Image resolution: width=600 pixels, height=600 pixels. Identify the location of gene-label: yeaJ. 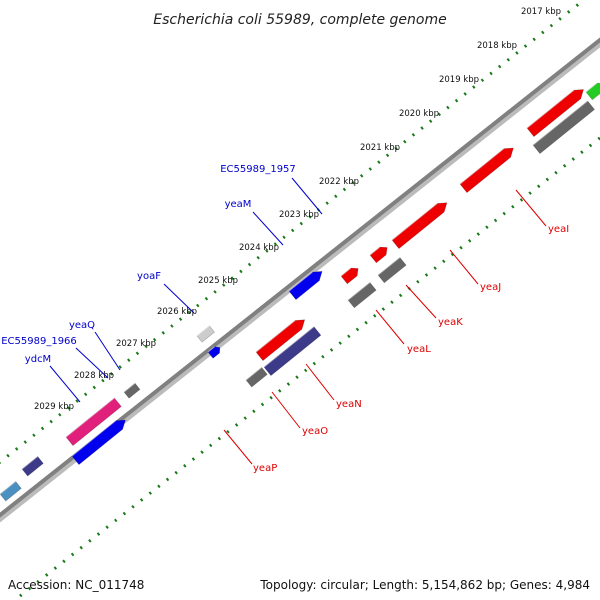
(490, 287).